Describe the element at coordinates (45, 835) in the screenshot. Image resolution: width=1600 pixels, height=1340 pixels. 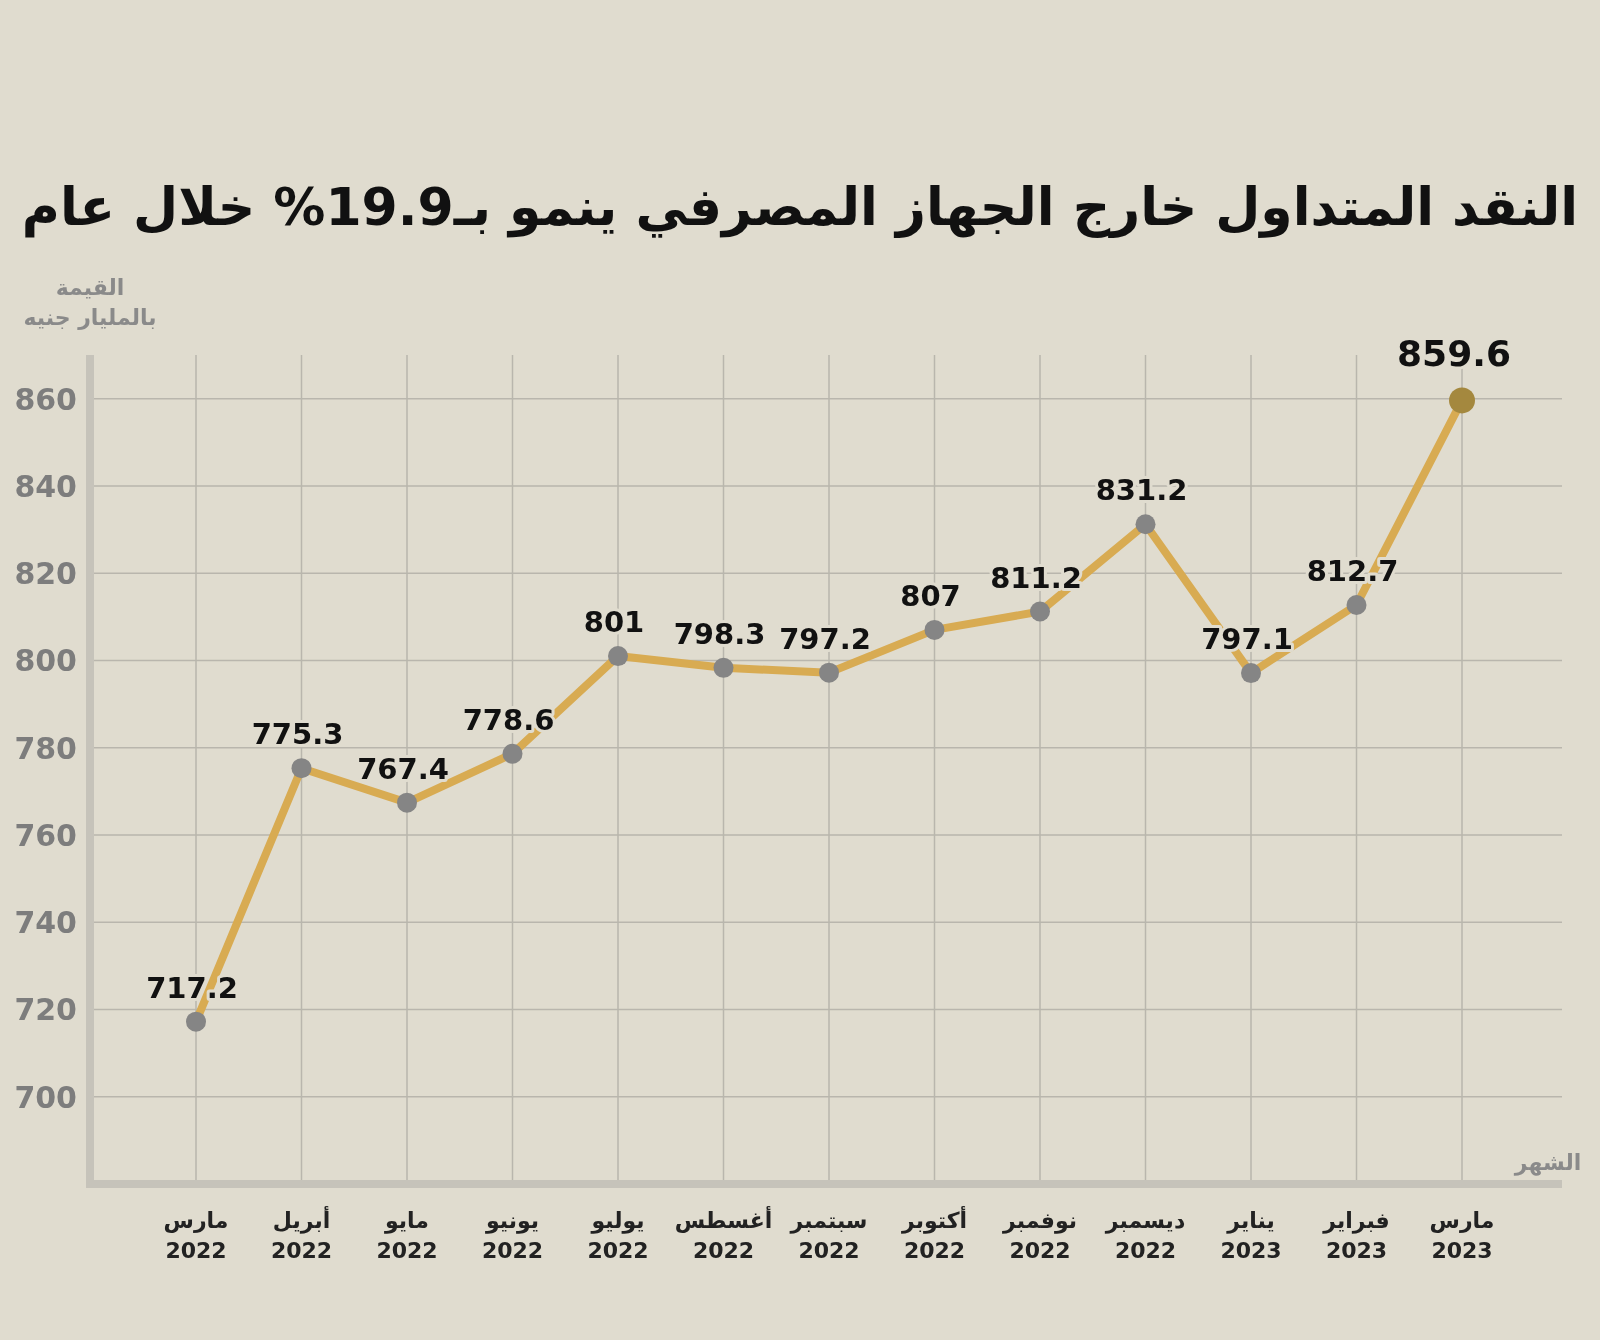
I see `y-tick-label: 760` at that location.